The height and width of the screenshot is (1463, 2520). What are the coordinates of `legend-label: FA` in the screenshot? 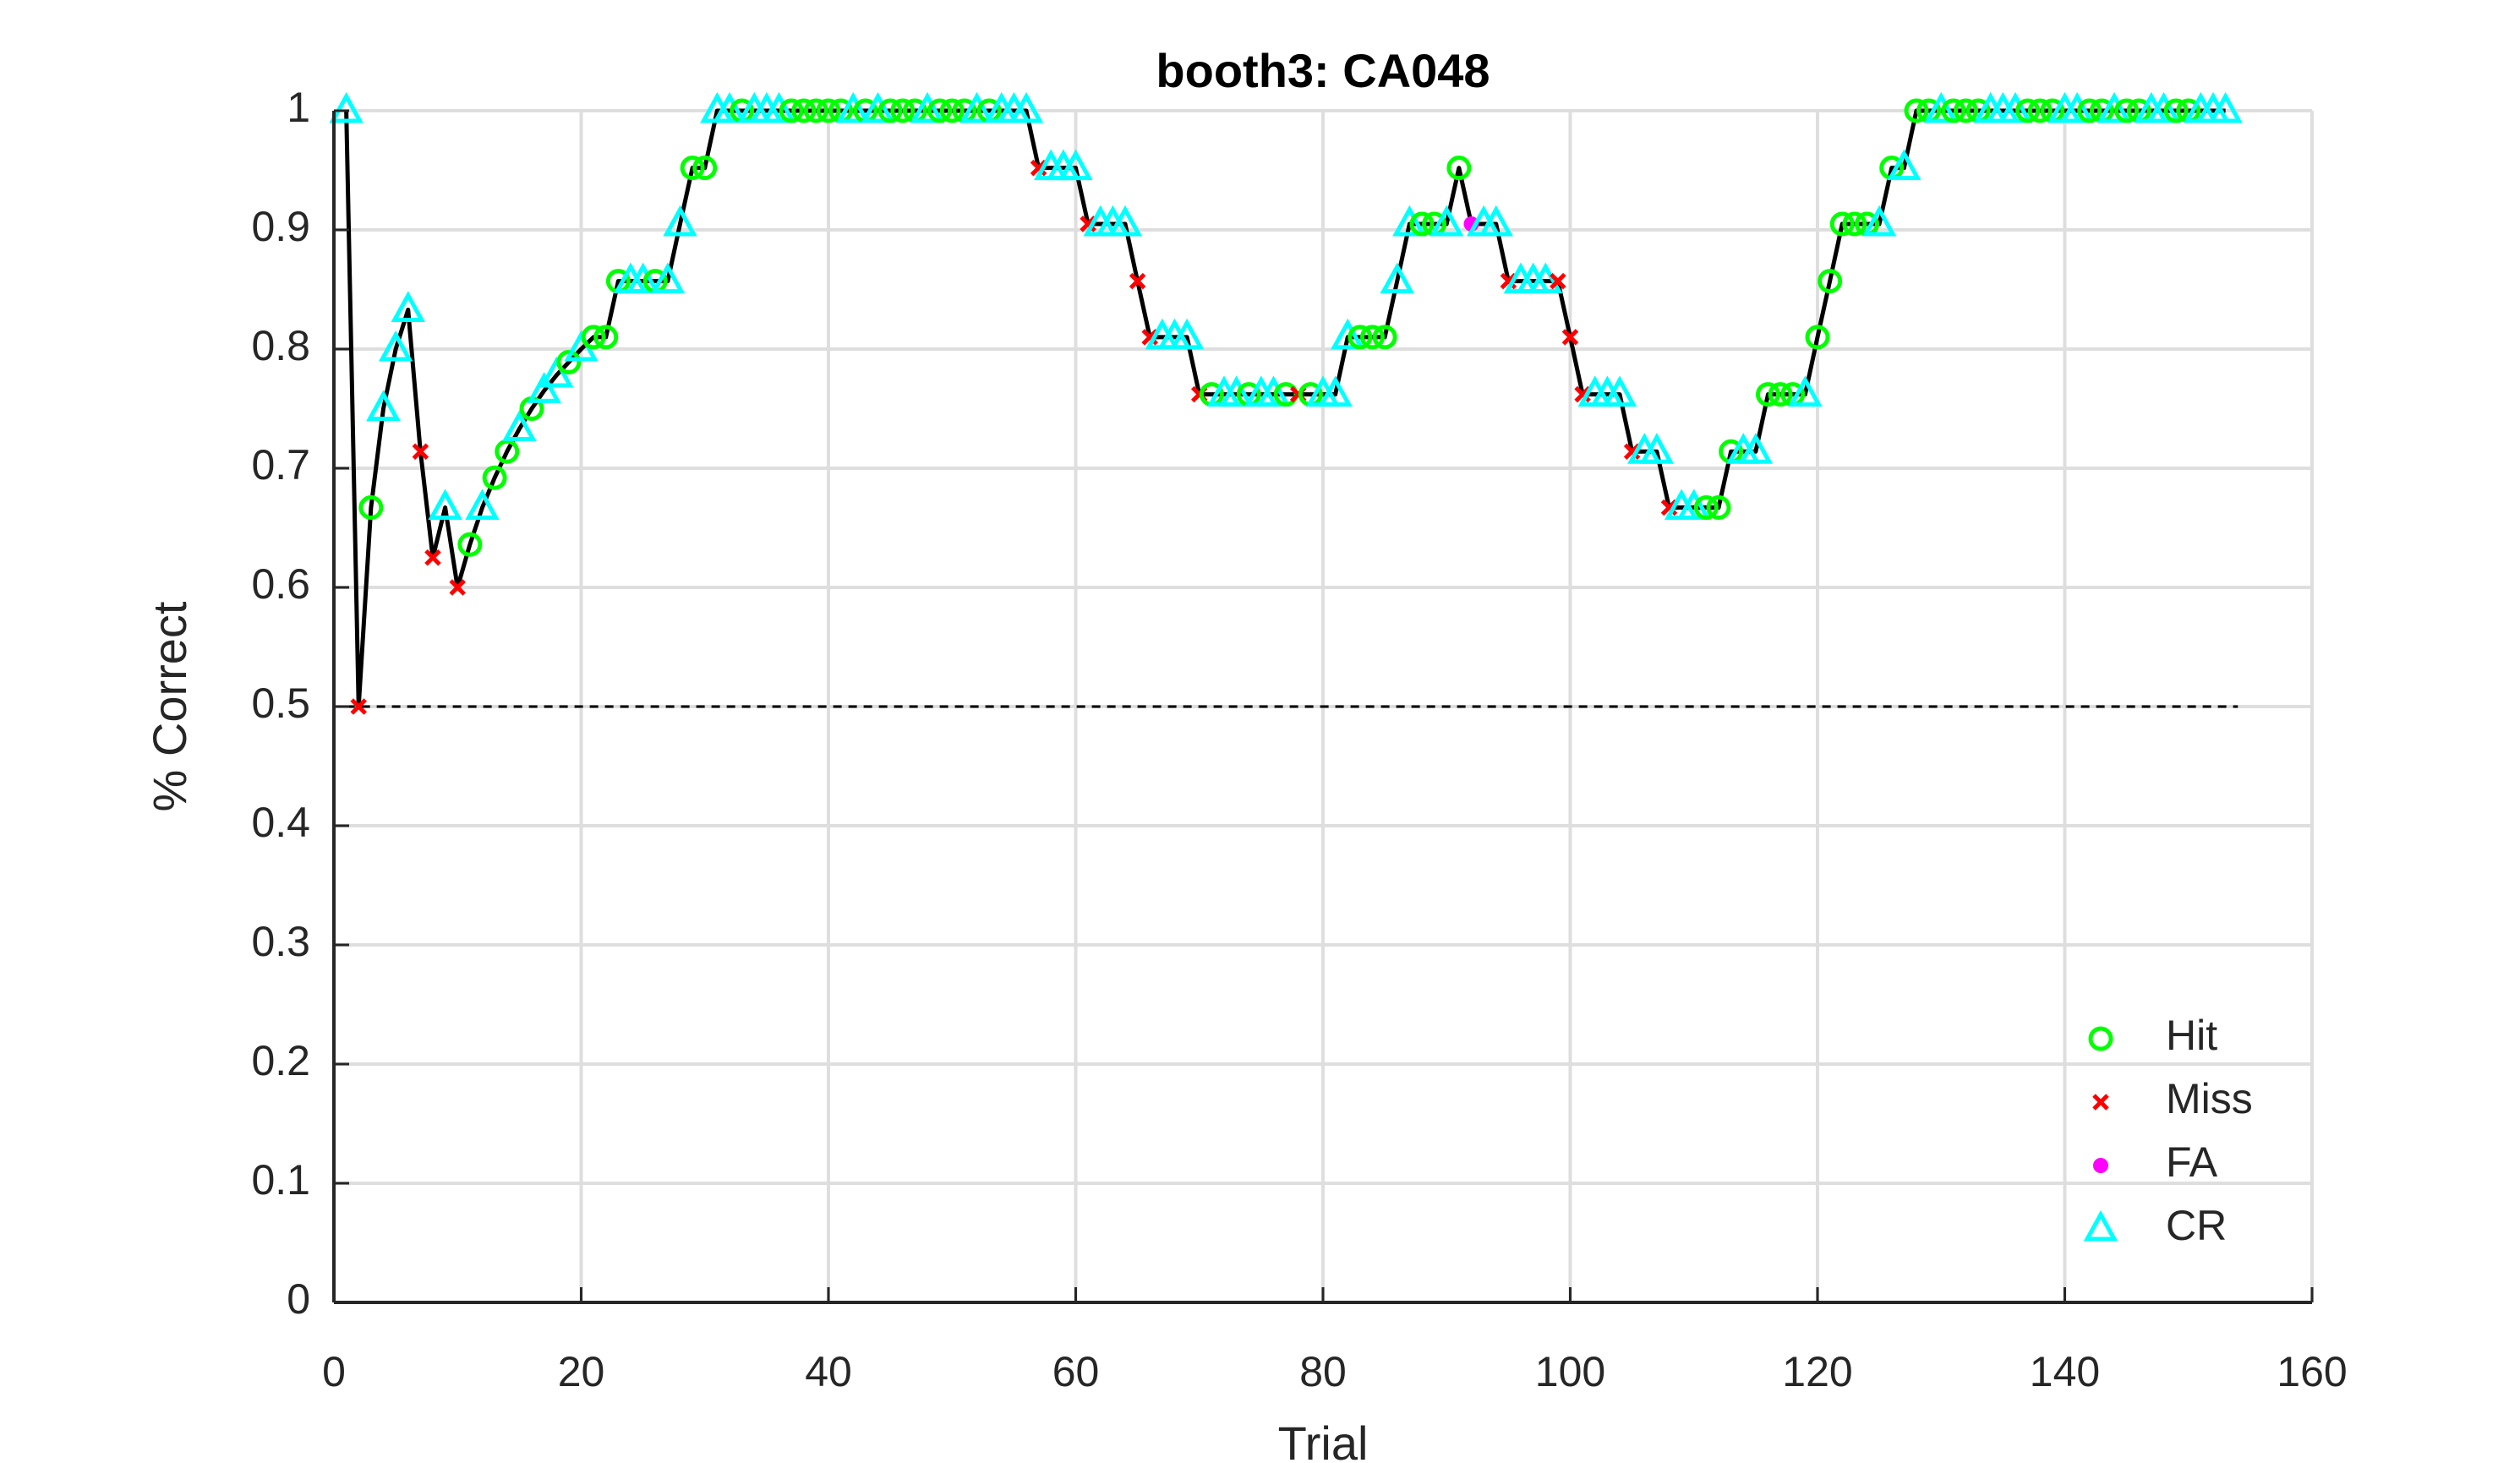 It's located at (2192, 1162).